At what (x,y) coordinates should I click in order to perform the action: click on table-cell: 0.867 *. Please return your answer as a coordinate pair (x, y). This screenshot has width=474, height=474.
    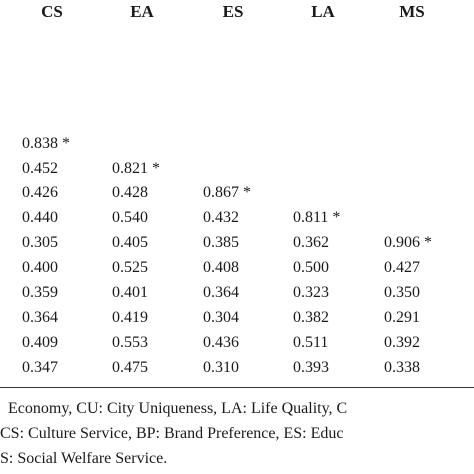
    Looking at the image, I should click on (227, 192).